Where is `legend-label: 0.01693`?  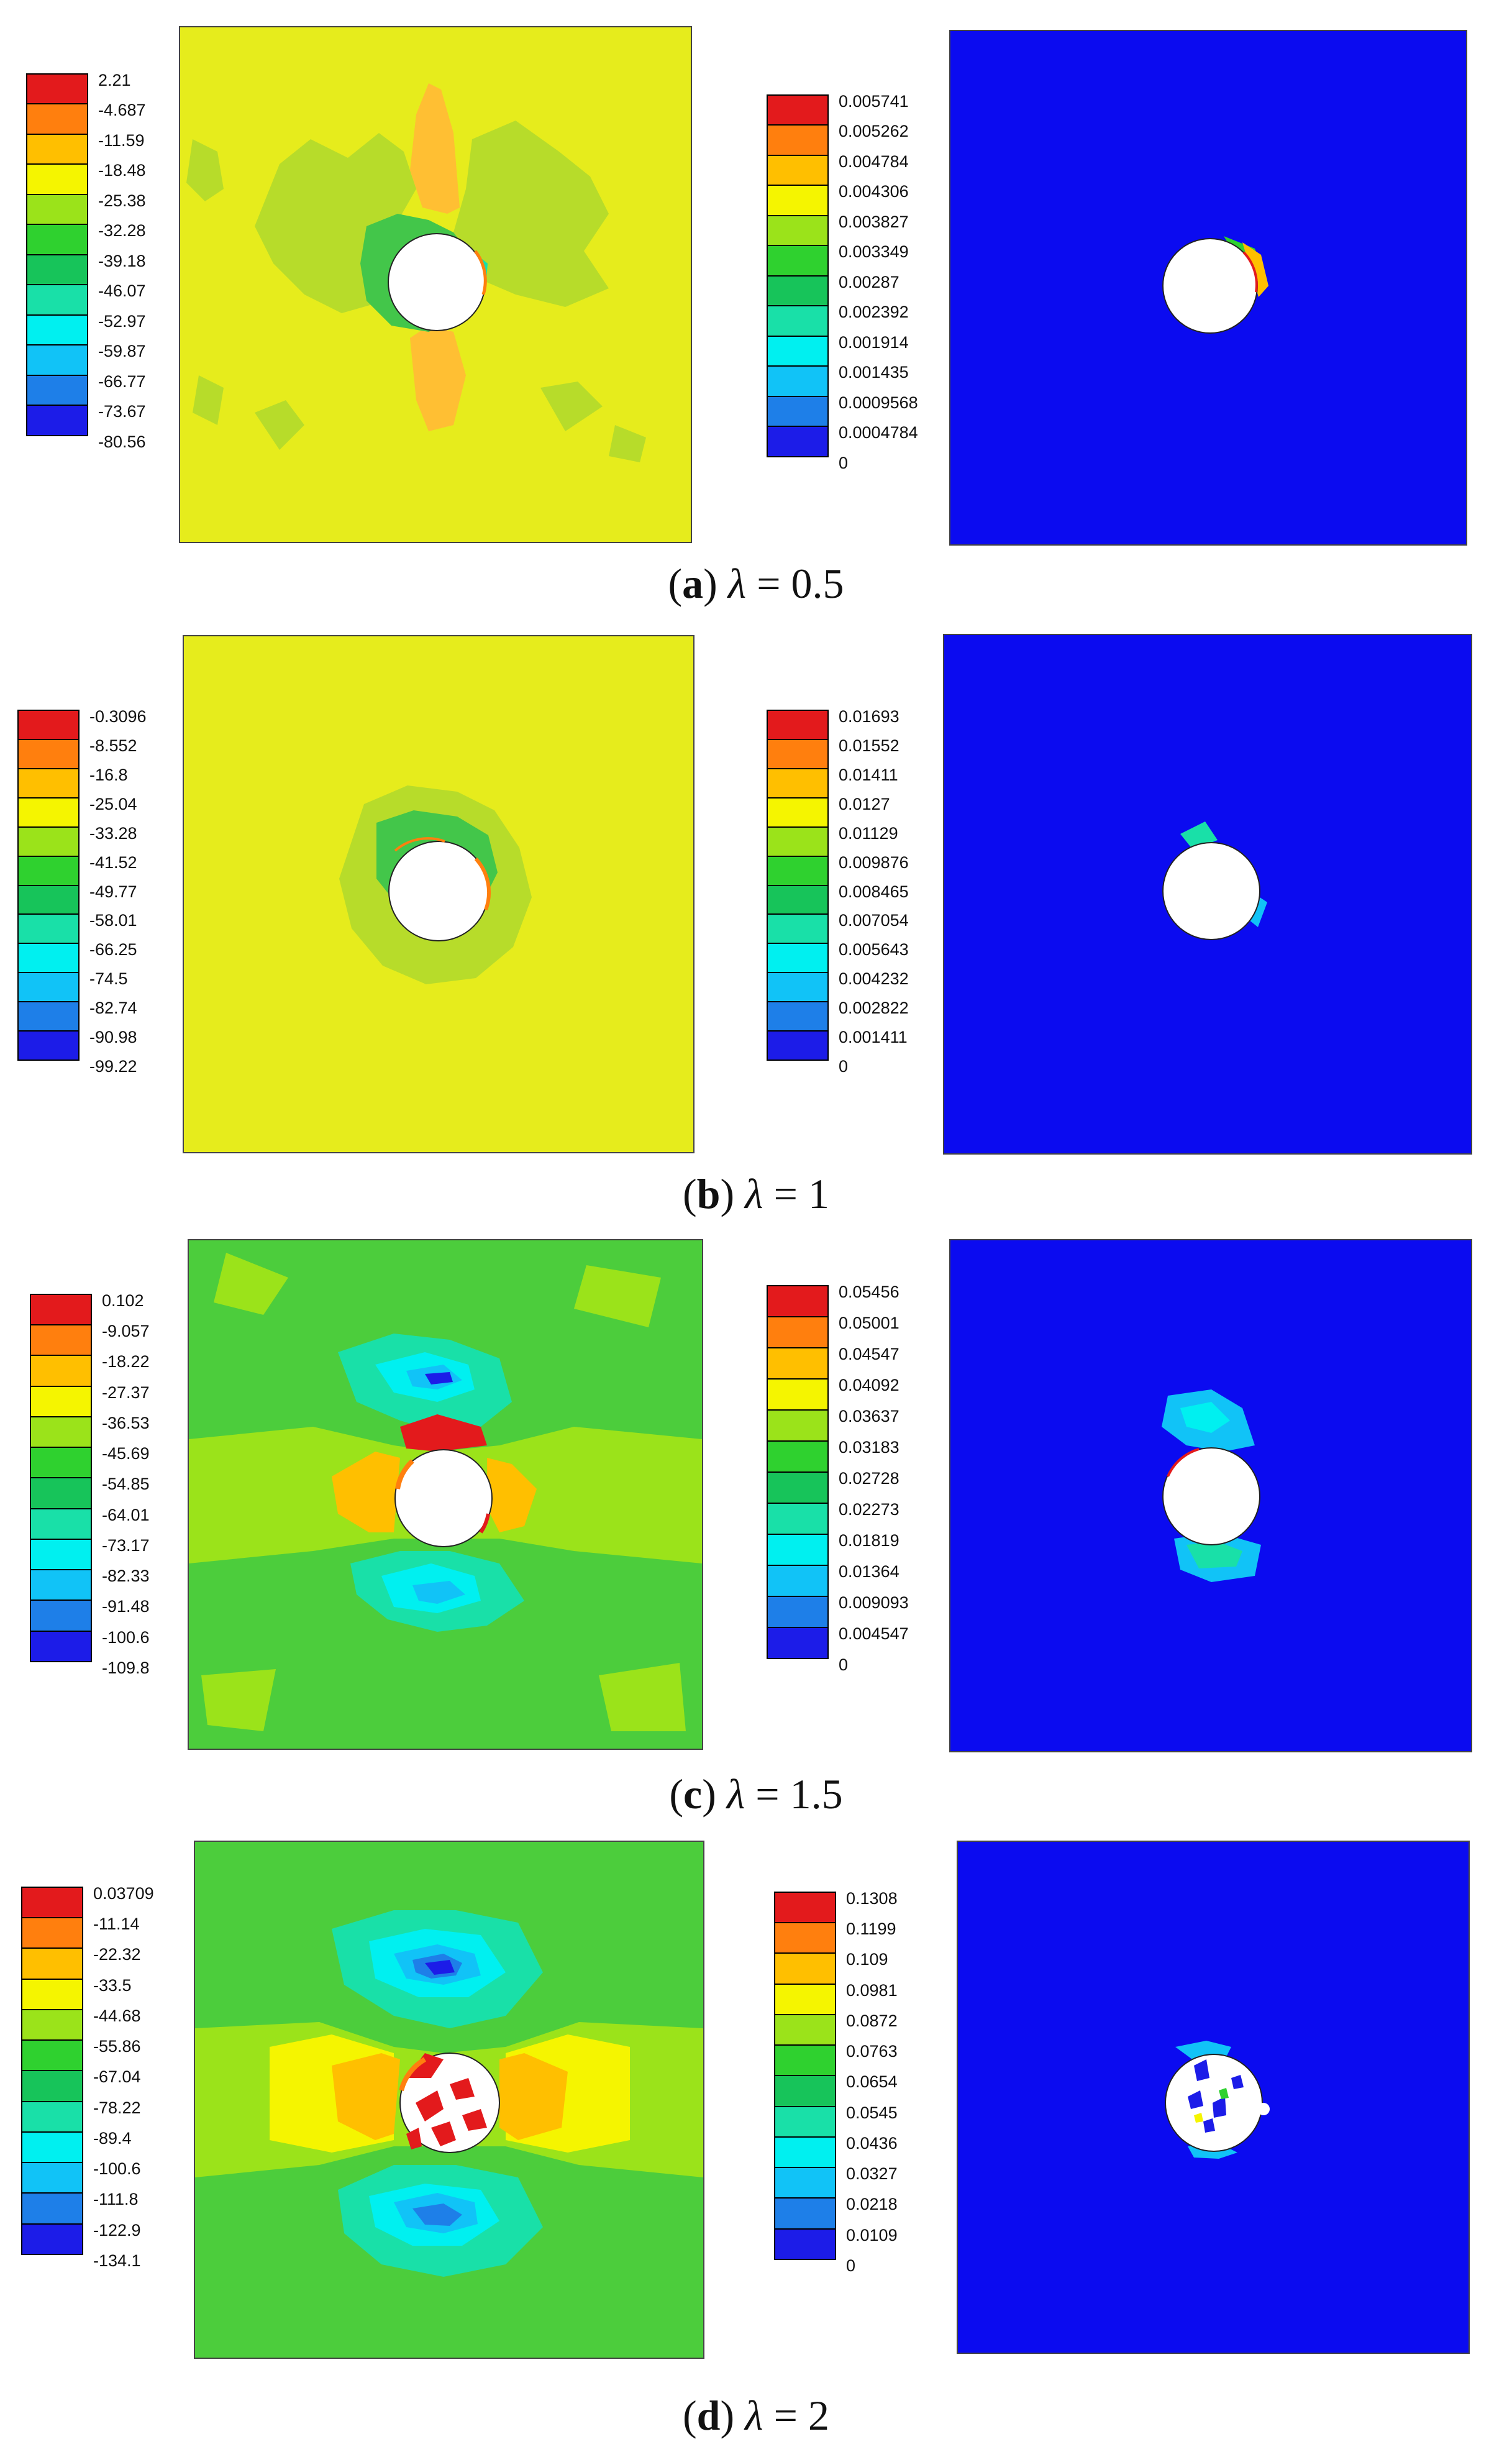 legend-label: 0.01693 is located at coordinates (869, 716).